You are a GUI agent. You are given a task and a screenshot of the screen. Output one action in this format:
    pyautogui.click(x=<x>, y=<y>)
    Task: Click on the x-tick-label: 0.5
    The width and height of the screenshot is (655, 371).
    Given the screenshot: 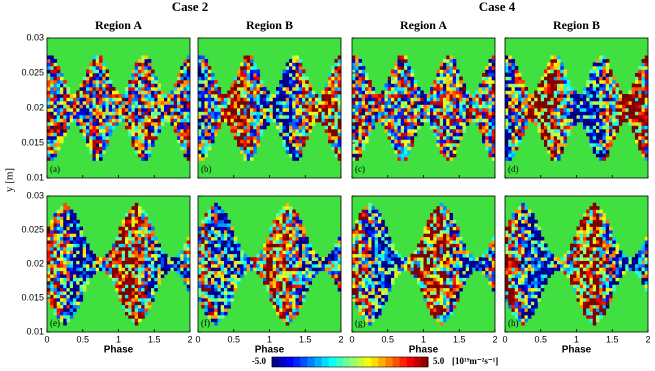 What is the action you would take?
    pyautogui.click(x=82, y=339)
    